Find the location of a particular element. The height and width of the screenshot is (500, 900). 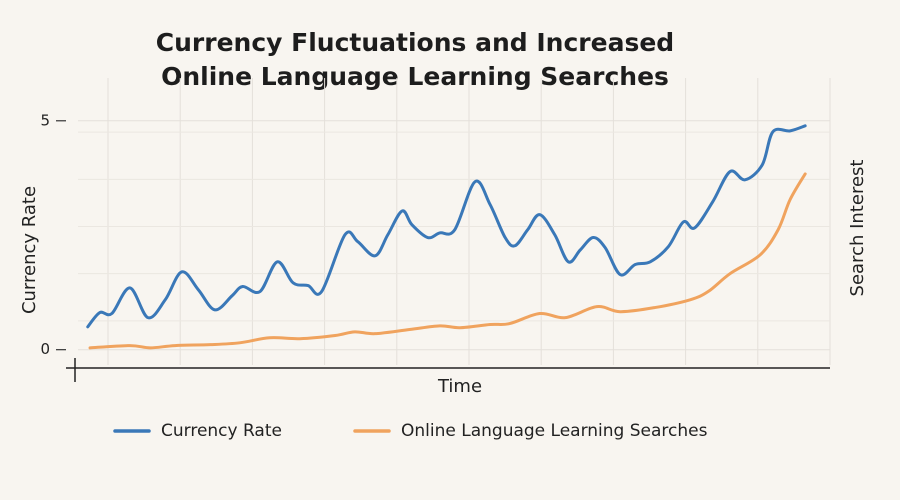

y2-axis-label: Search Interest is located at coordinates (857, 228).